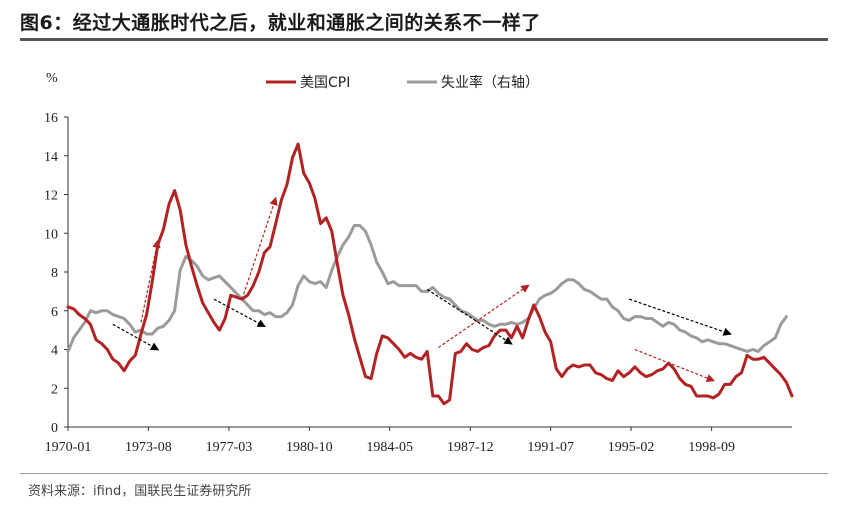 Image resolution: width=841 pixels, height=511 pixels. I want to click on x-tick-label: 1991-07, so click(550, 447).